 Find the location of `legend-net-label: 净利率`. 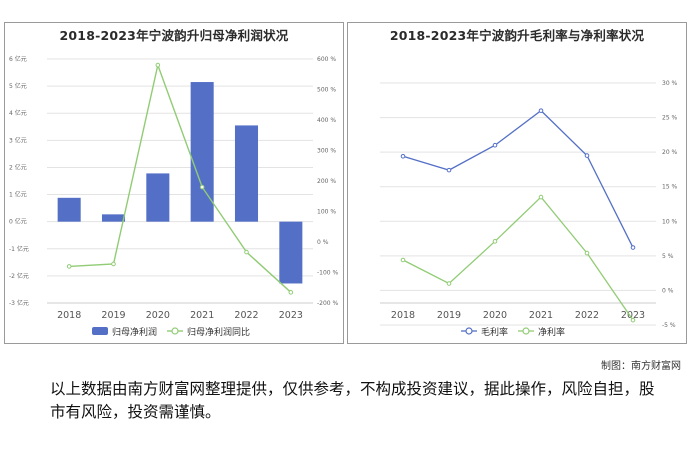

legend-net-label: 净利率 is located at coordinates (551, 332).